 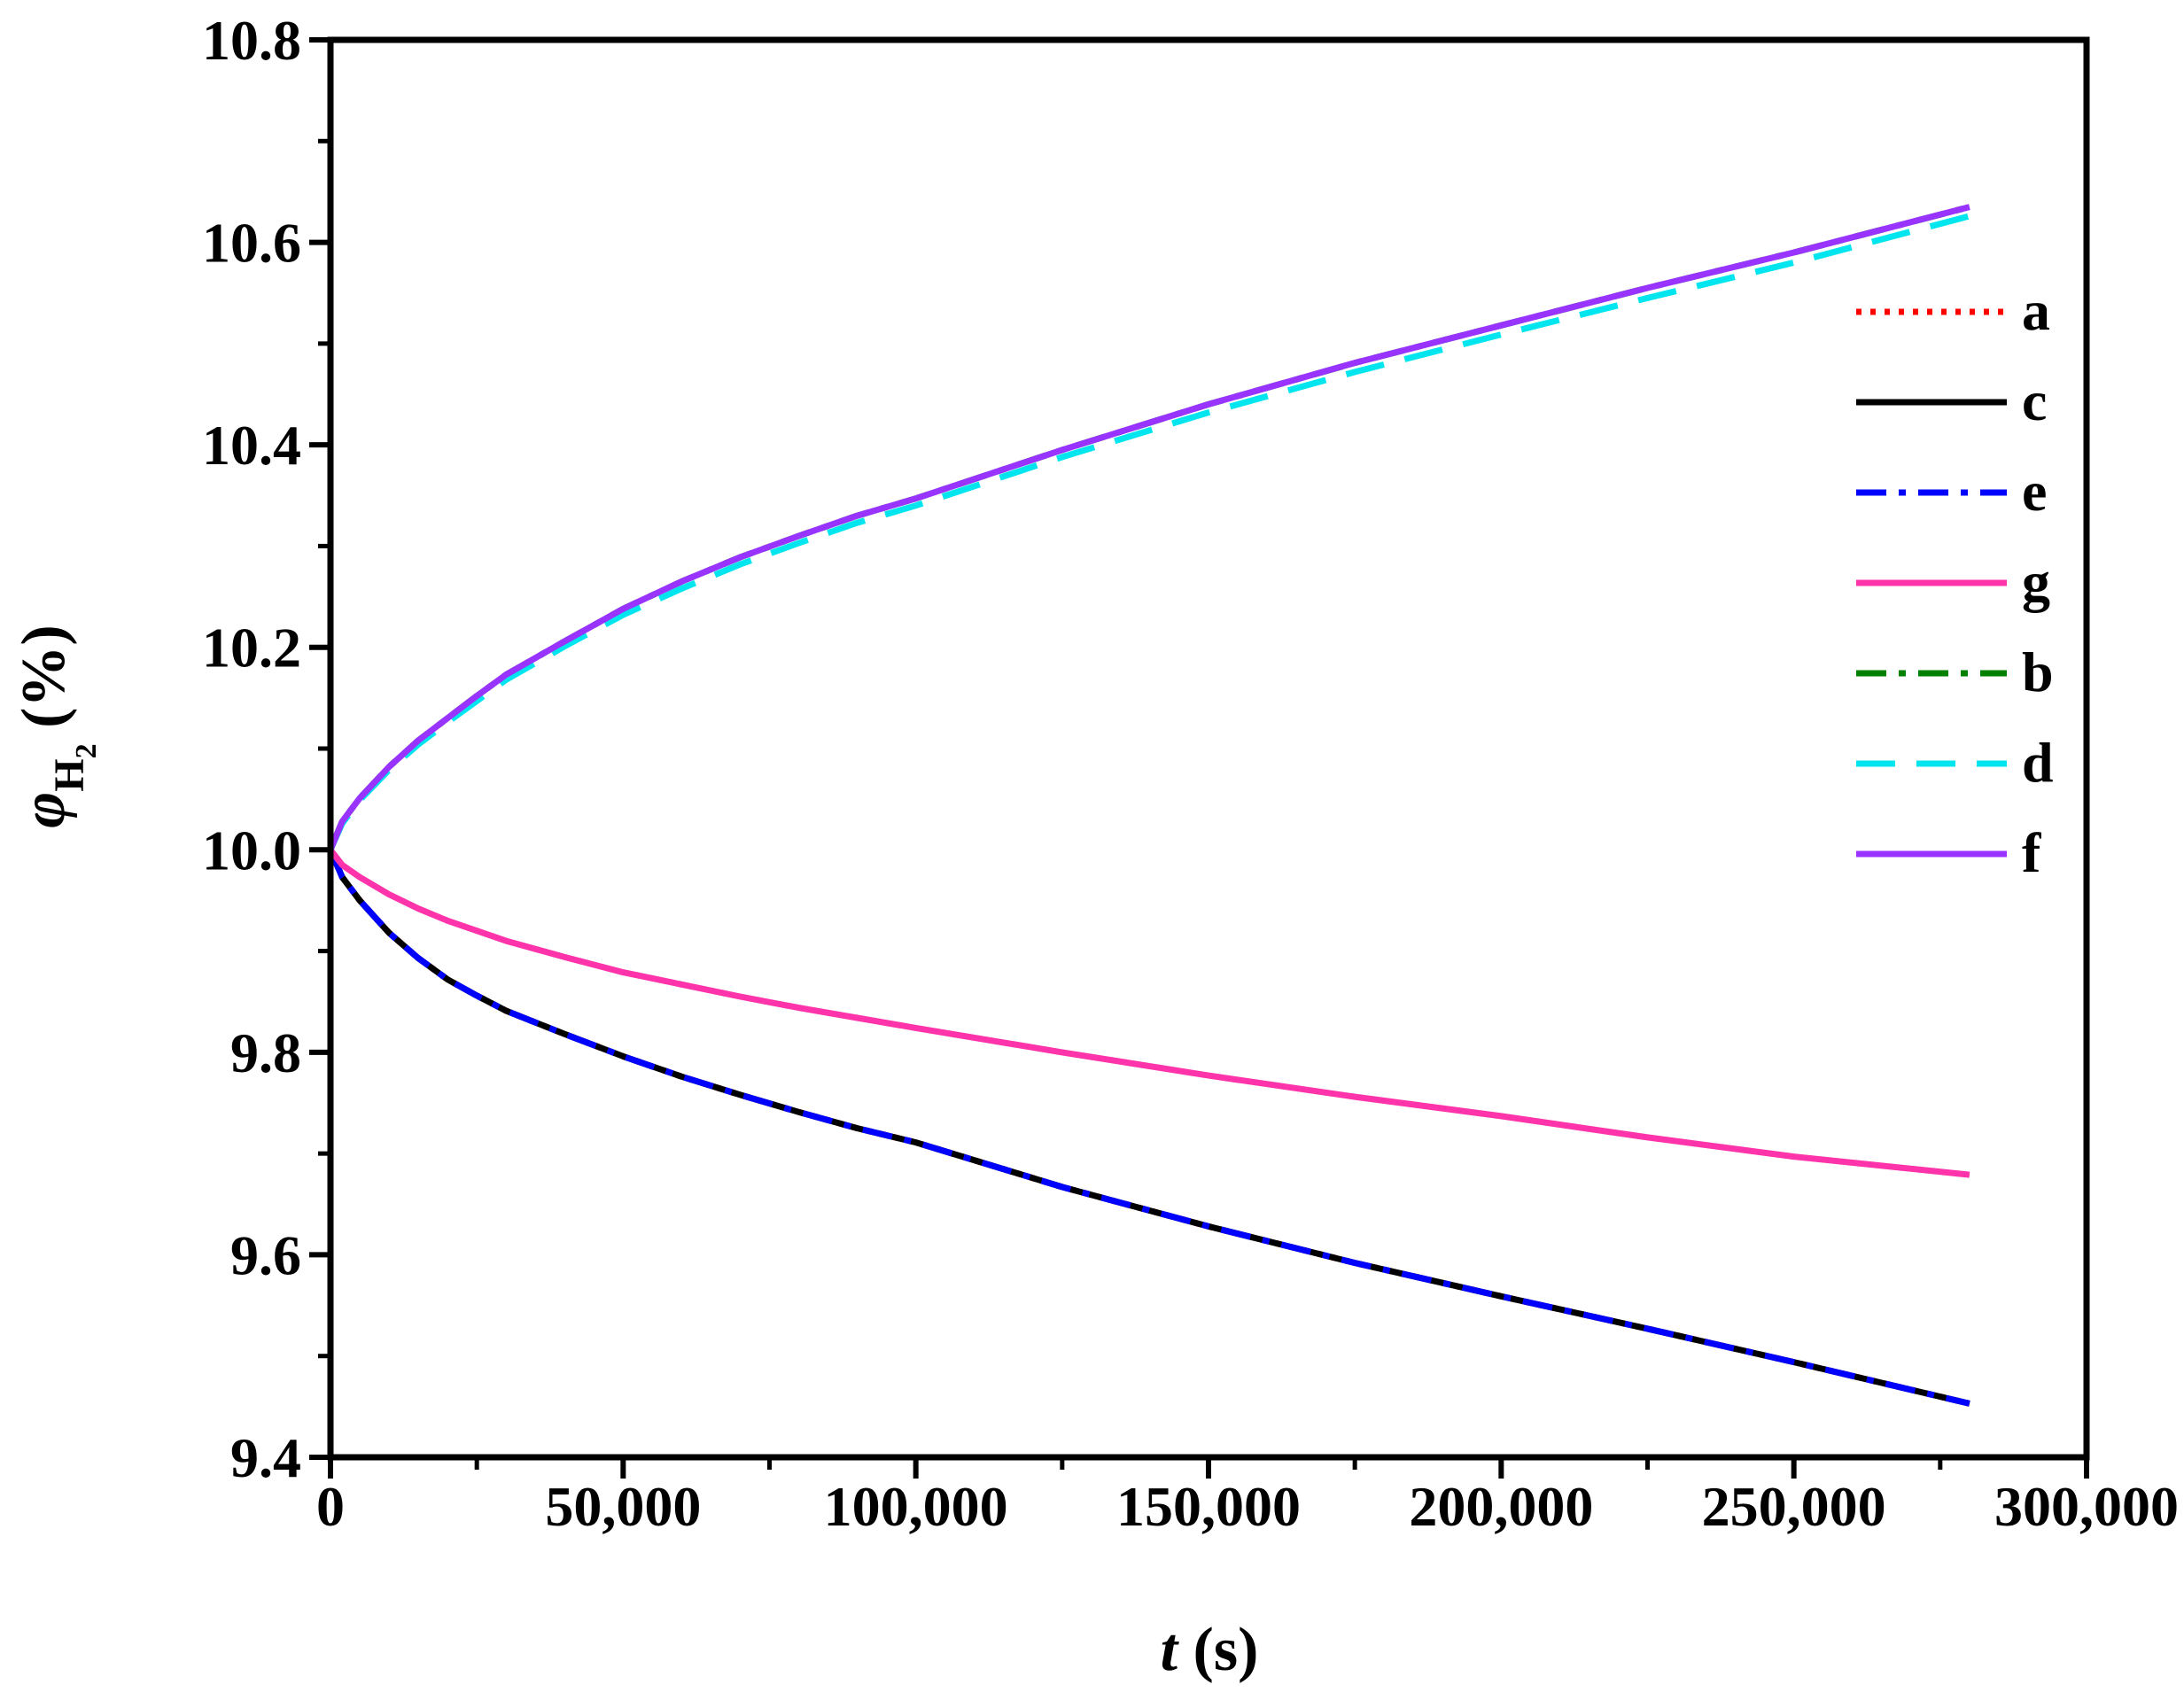 What do you see at coordinates (2034, 491) in the screenshot?
I see `legend-label-e: e` at bounding box center [2034, 491].